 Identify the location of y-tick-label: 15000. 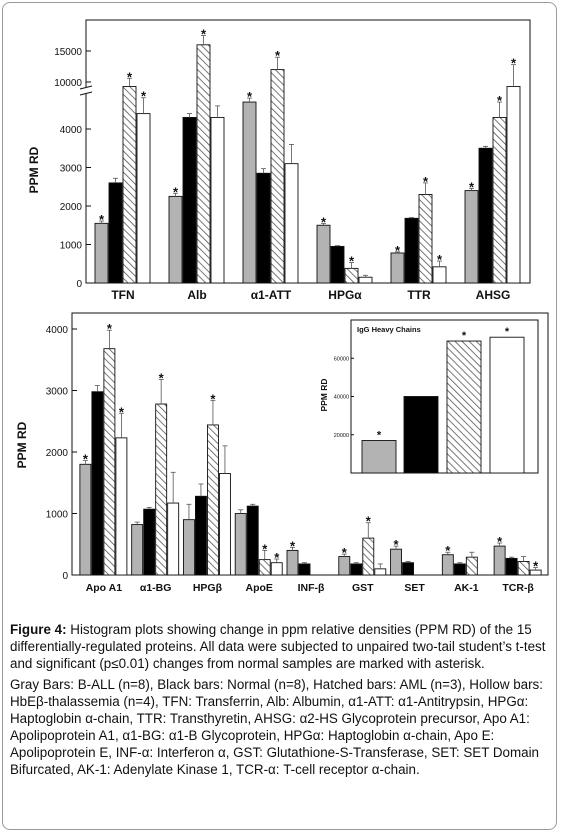
(68, 52).